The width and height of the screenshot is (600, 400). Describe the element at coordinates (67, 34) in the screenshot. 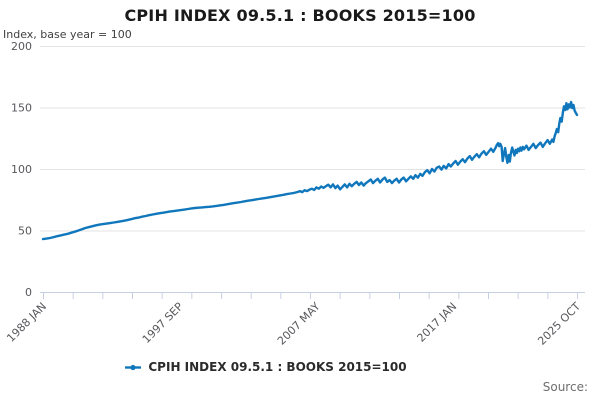

I see `chart-subtitle: Index, base year = 100` at that location.